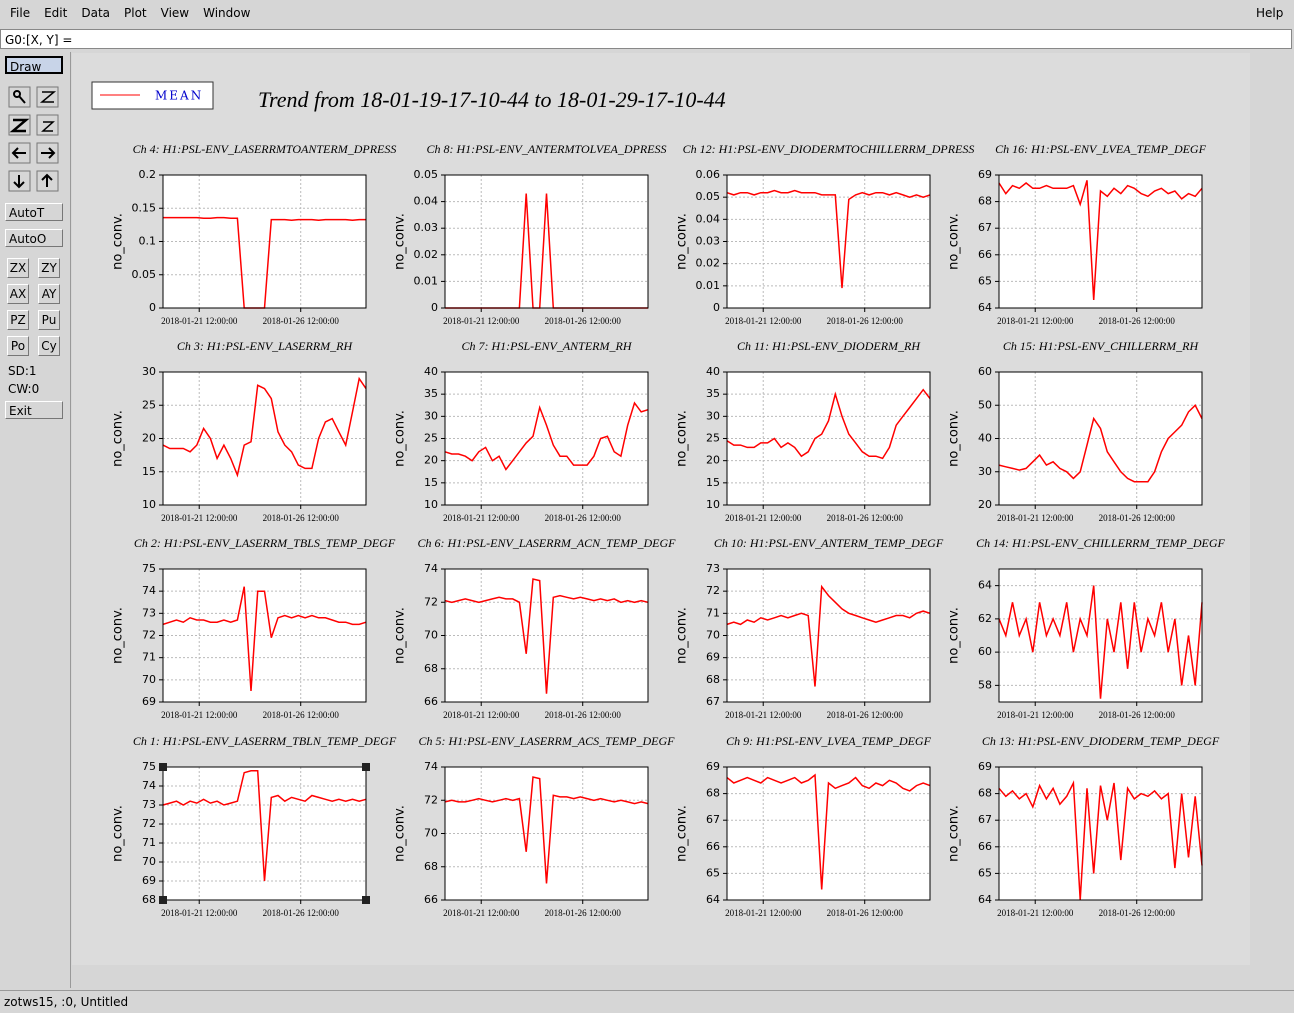  I want to click on y-tick-label: 35, so click(431, 393).